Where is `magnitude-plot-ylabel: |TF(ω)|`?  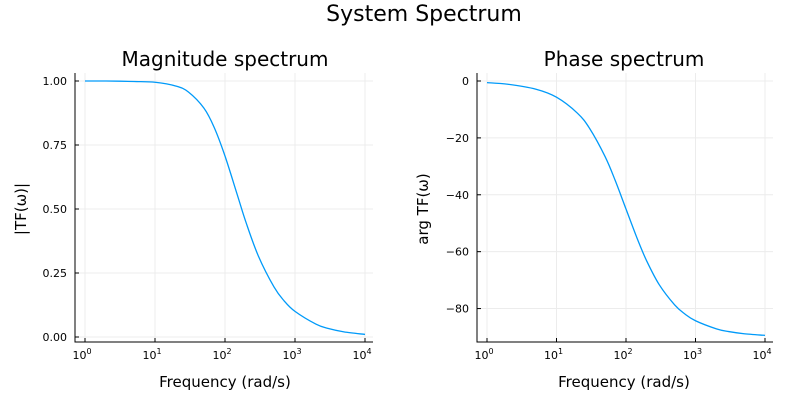 magnitude-plot-ylabel: |TF(ω)| is located at coordinates (21, 209).